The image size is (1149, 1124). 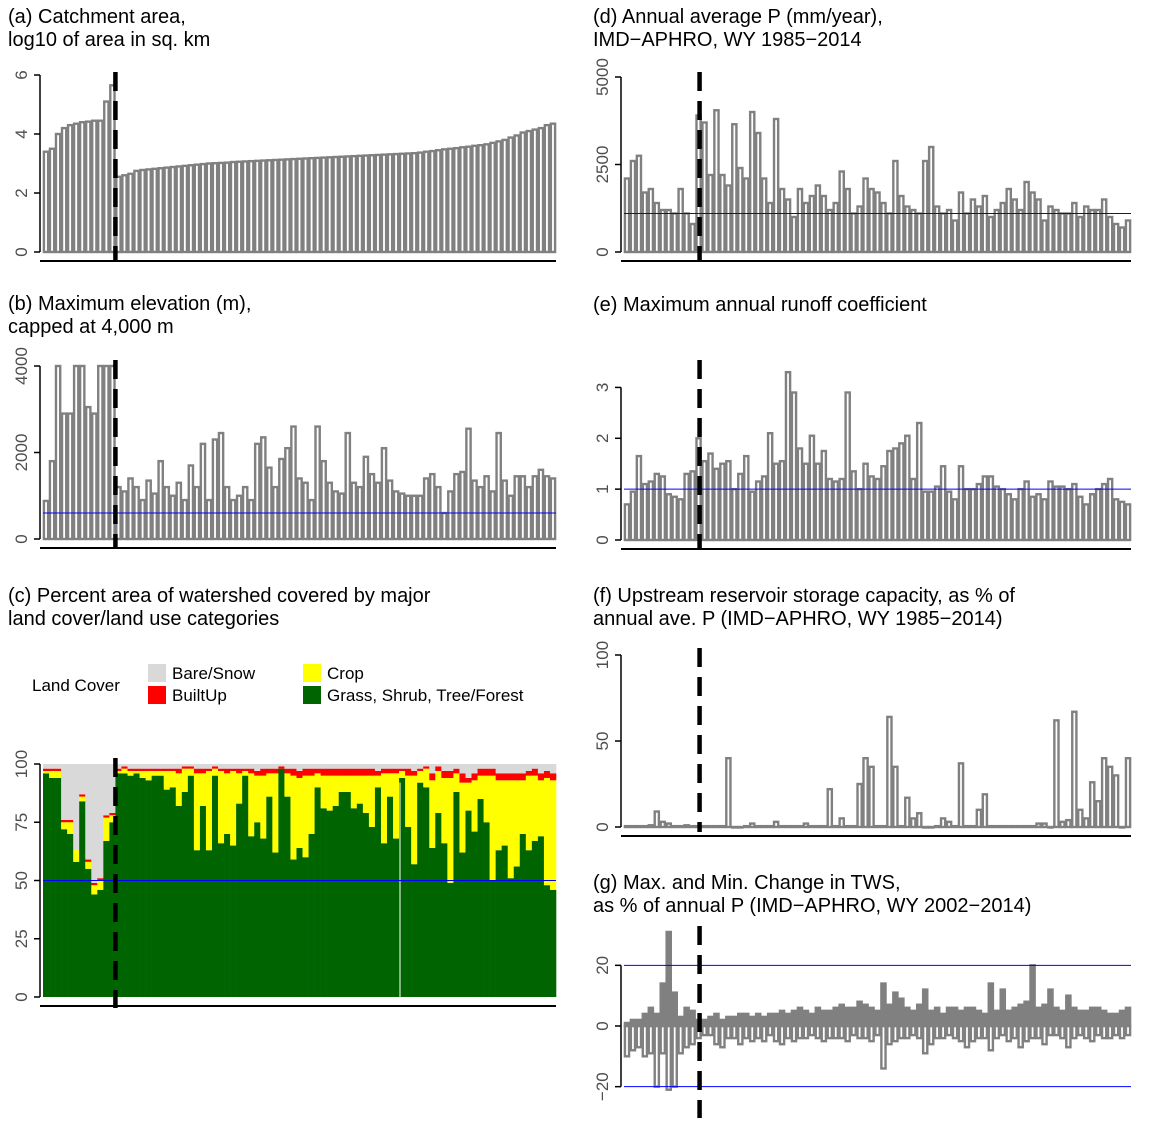 What do you see at coordinates (91, 327) in the screenshot?
I see `panel-b-title-line2: capped at 4,000 m` at bounding box center [91, 327].